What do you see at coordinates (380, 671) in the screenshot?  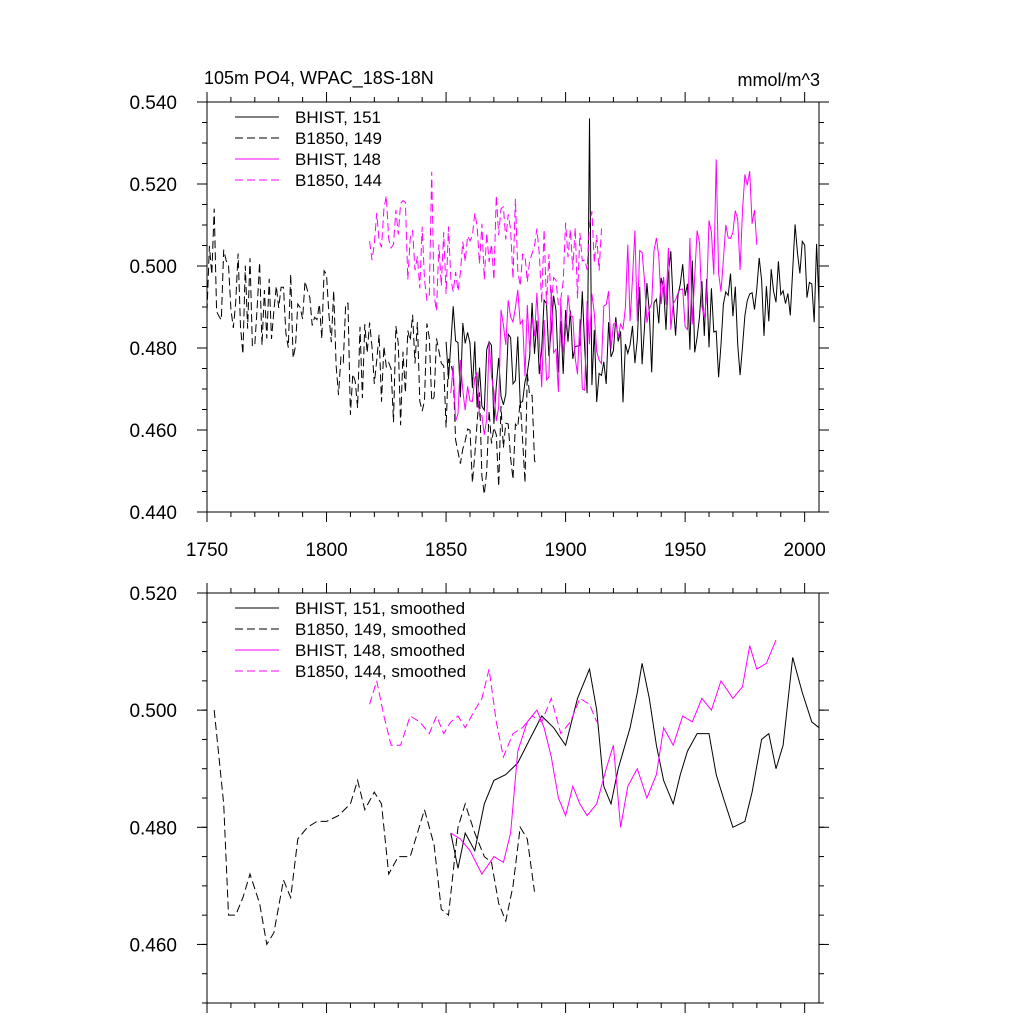 I see `legend-label: B1850, 144, smoothed` at bounding box center [380, 671].